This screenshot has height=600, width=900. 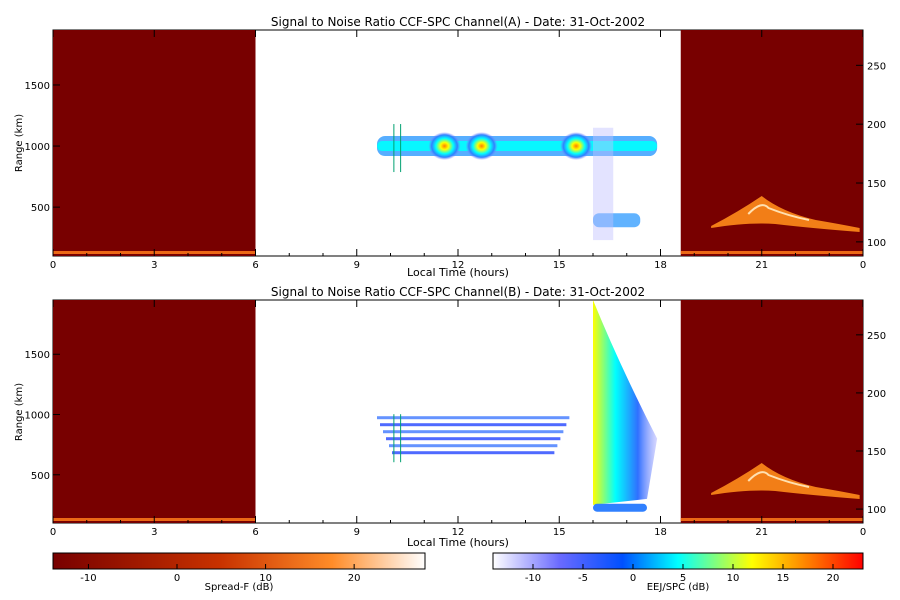 I want to click on cb1-tick-label-0: -10, so click(x=533, y=578).